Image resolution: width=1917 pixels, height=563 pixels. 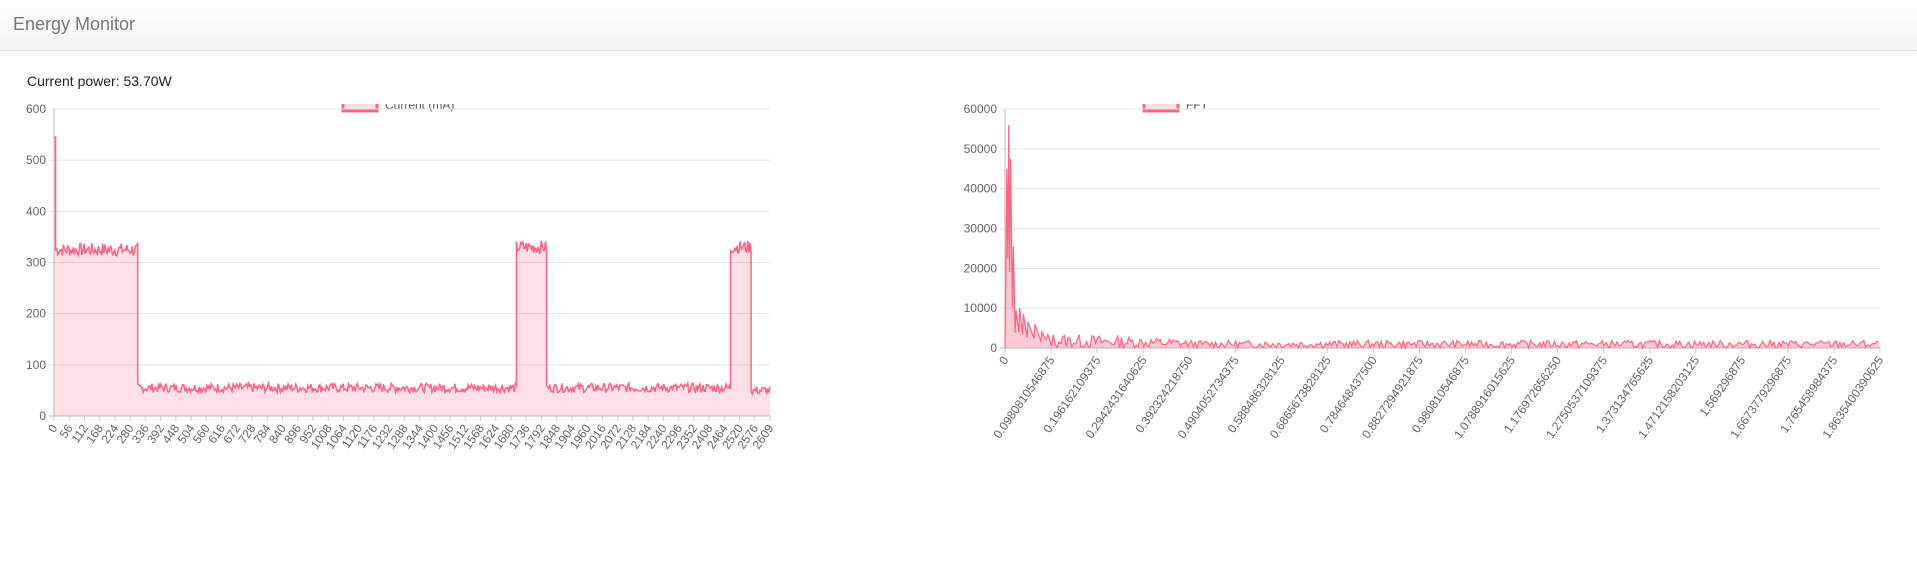 What do you see at coordinates (993, 348) in the screenshot?
I see `fft-y-tick-label: 0` at bounding box center [993, 348].